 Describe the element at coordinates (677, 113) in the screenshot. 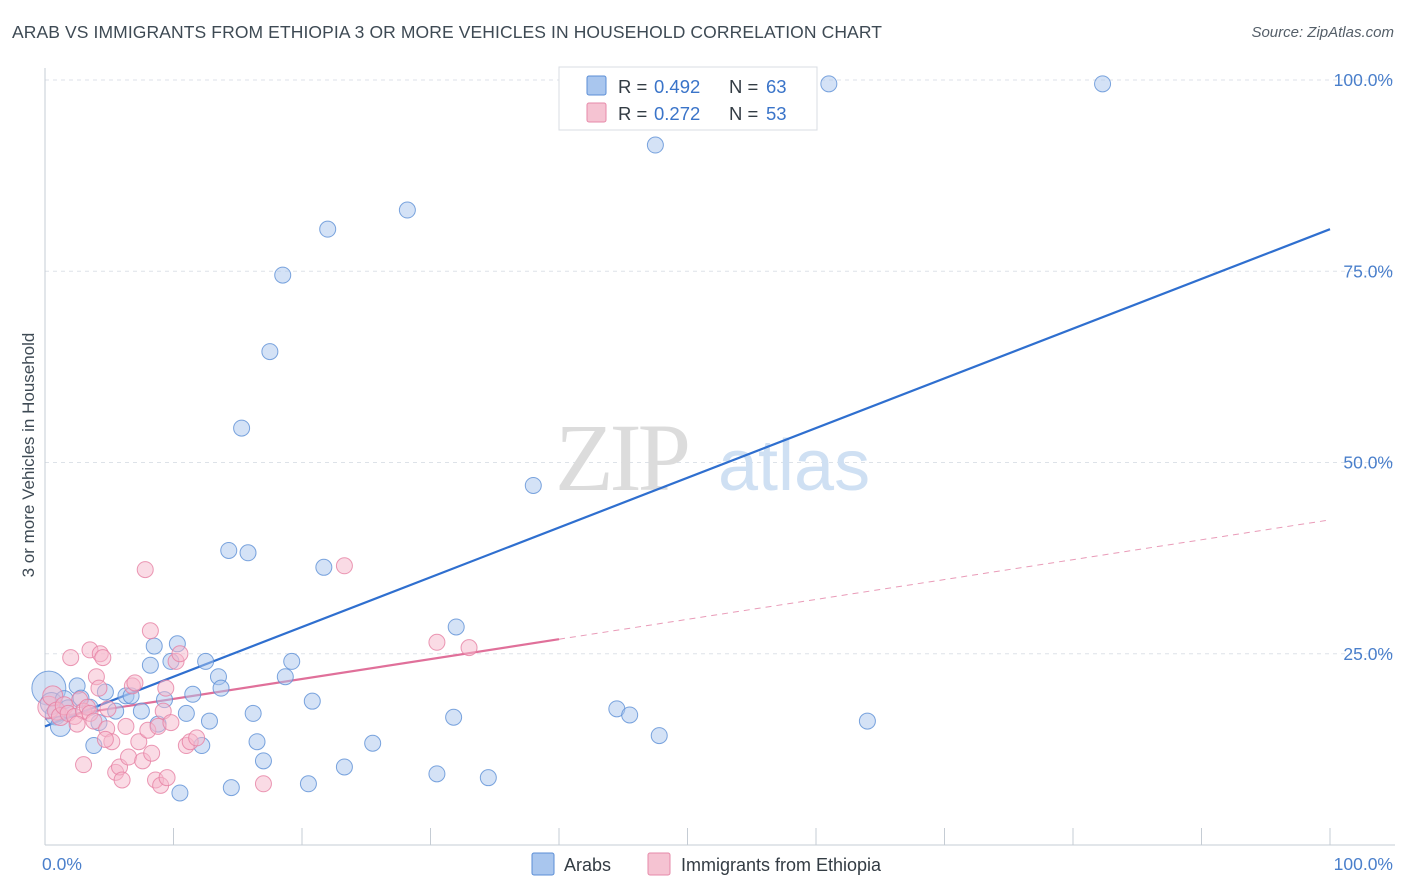

I see `legend-r-value-ethiopia: 0.272` at that location.